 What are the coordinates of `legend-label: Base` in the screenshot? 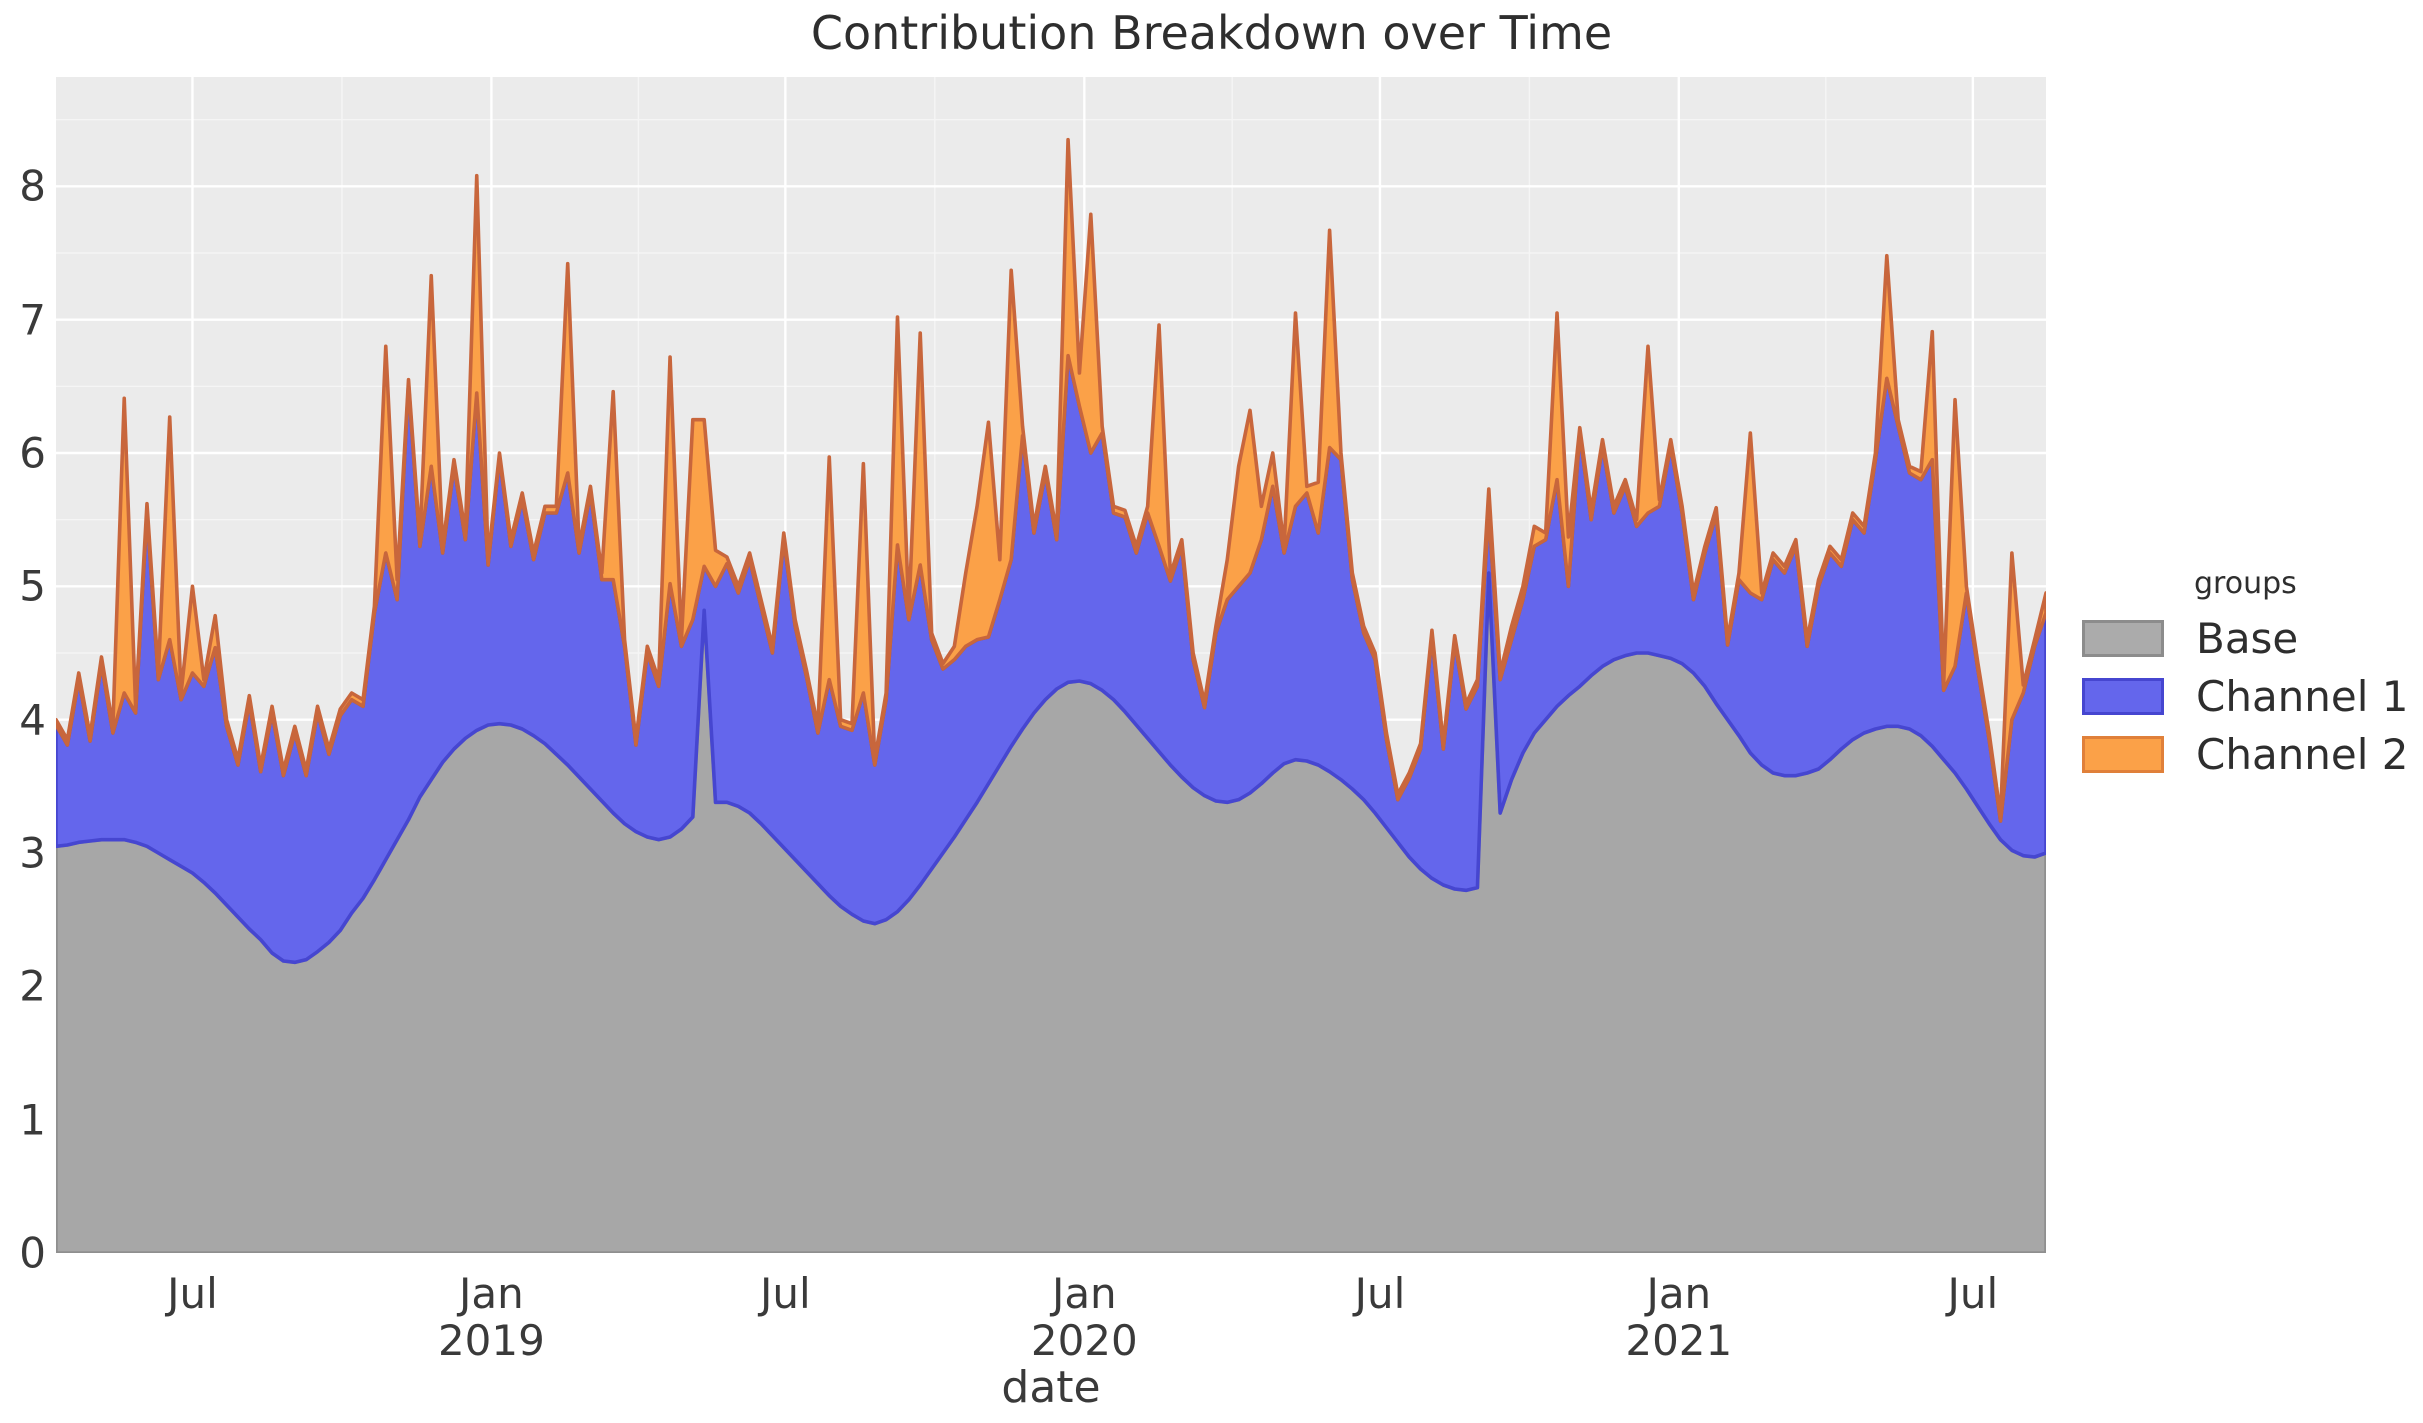 It's located at (2247, 638).